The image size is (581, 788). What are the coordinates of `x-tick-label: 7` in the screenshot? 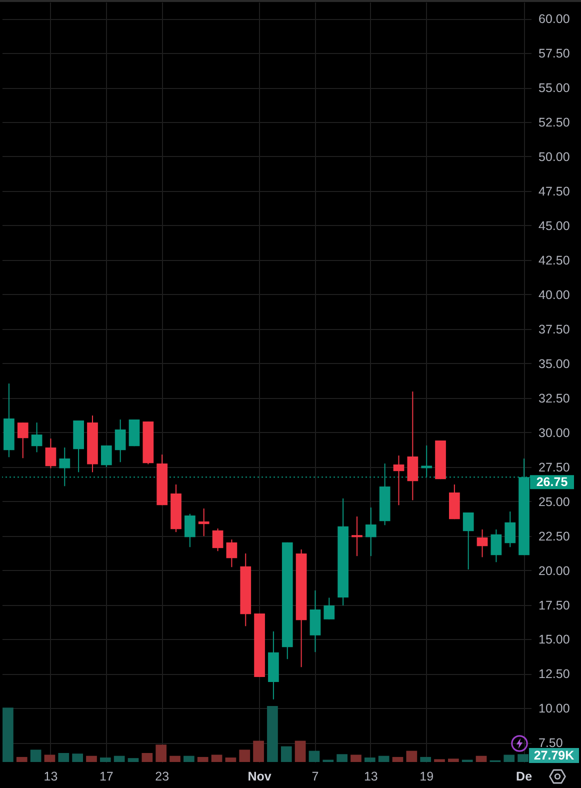 It's located at (315, 777).